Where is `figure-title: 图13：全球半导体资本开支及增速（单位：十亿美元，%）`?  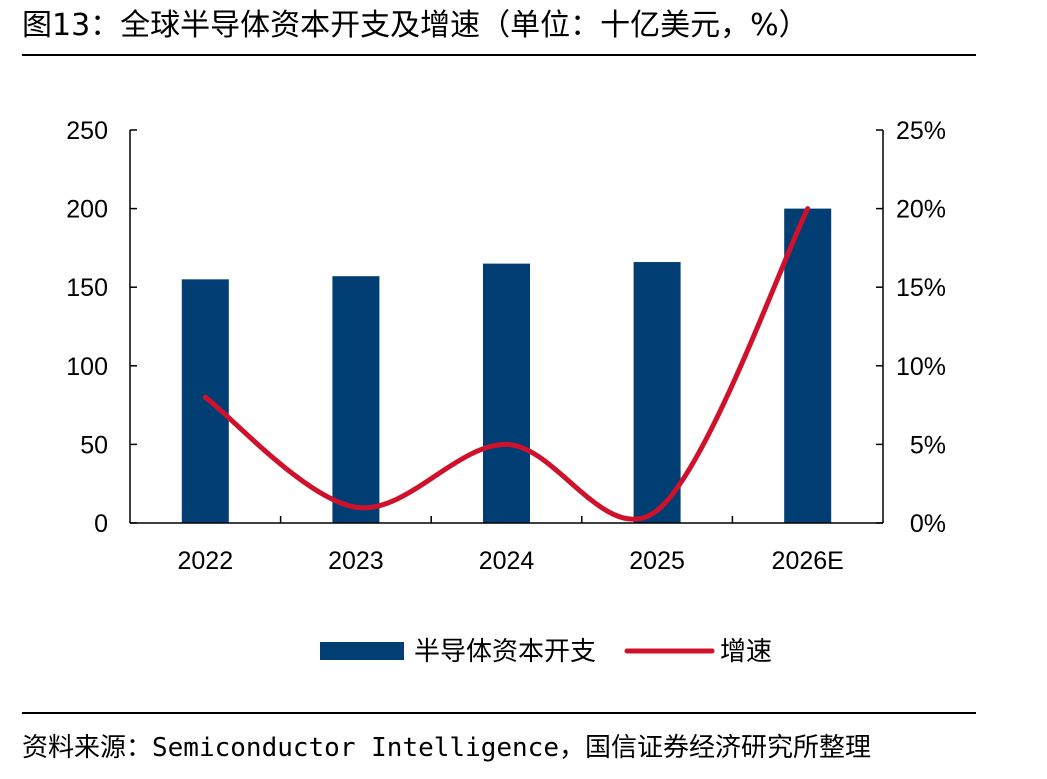
figure-title: 图13：全球半导体资本开支及增速（单位：十亿美元，%） is located at coordinates (415, 25).